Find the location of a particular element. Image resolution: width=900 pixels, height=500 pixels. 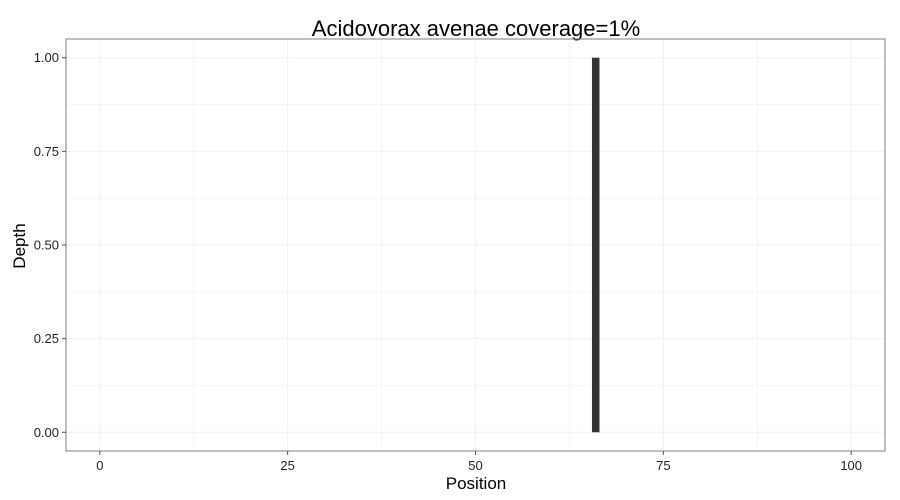

x-axis-ticks: 0 25 50 75 100 is located at coordinates (479, 462).